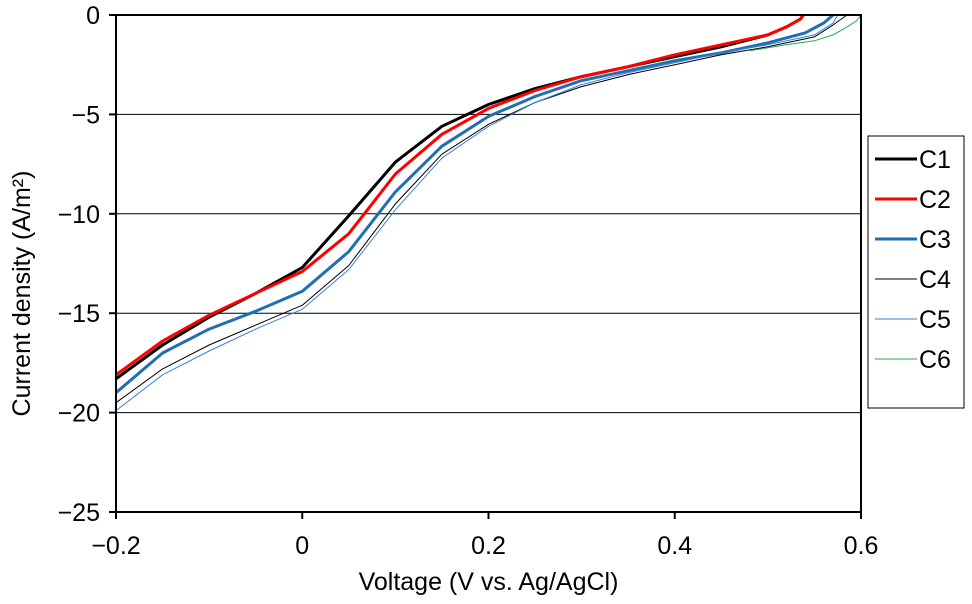  Describe the element at coordinates (93, 16) in the screenshot. I see `y-tick-label: 0` at that location.